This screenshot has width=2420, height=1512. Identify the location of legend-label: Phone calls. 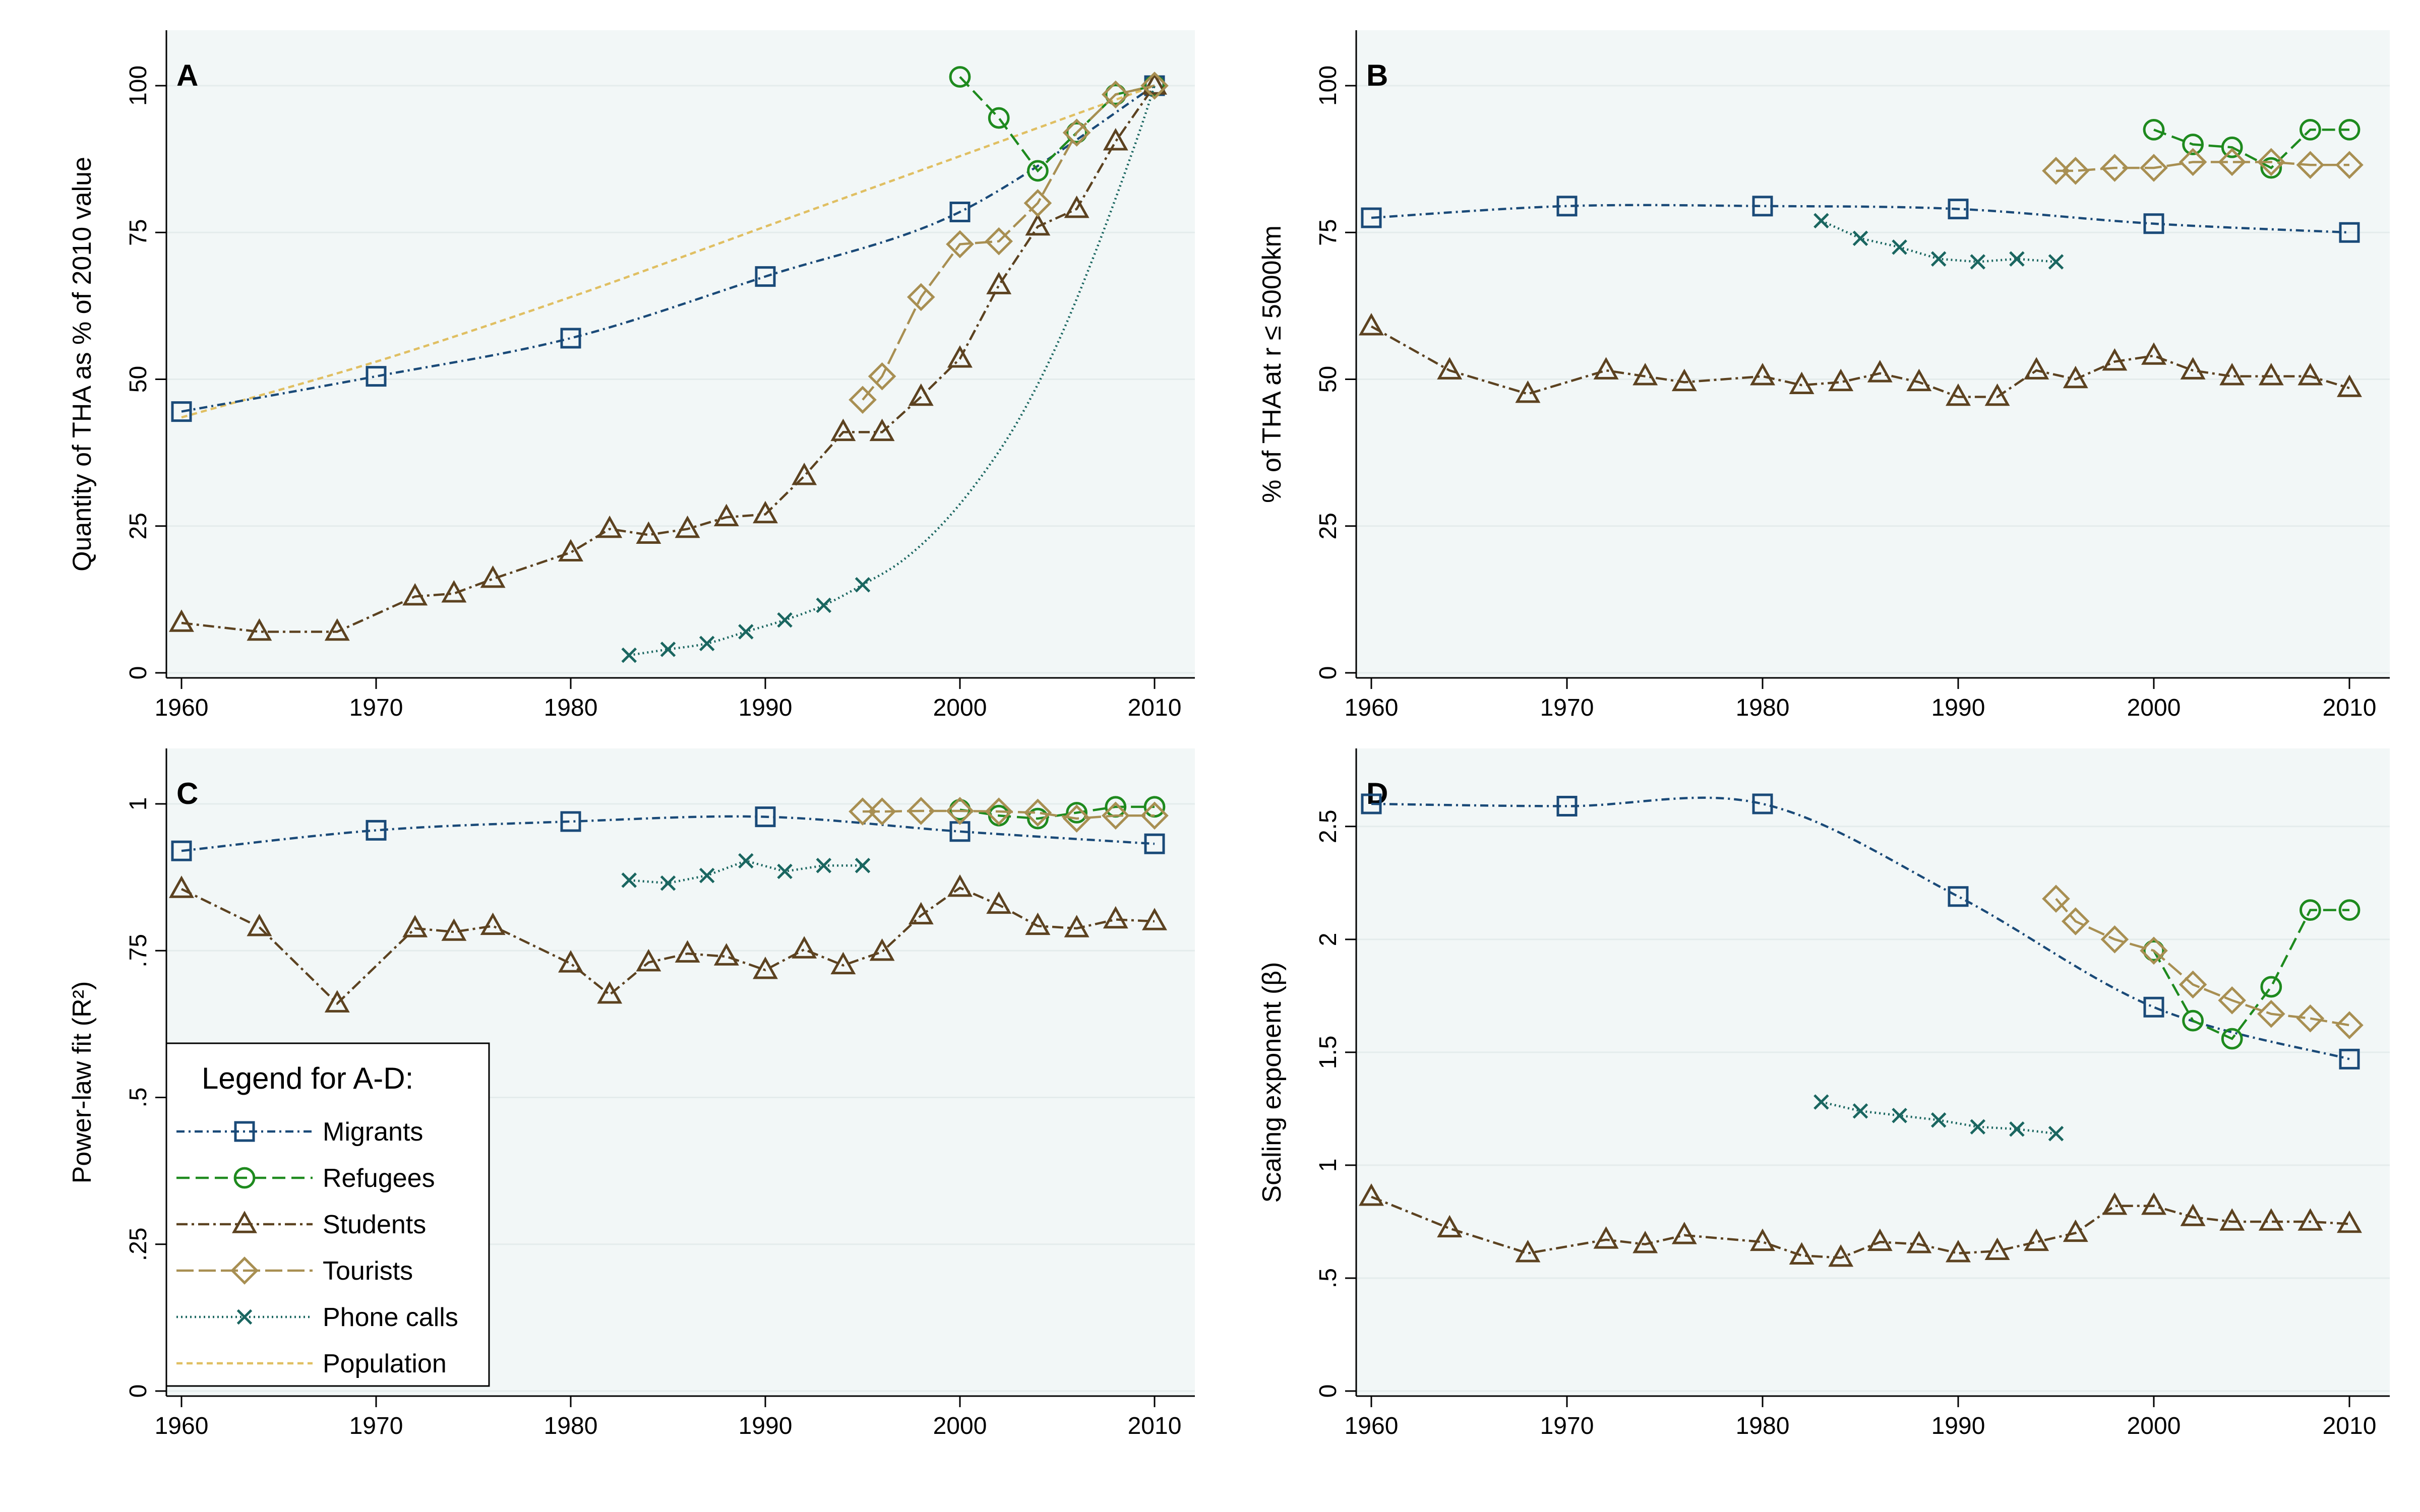
(390, 1317).